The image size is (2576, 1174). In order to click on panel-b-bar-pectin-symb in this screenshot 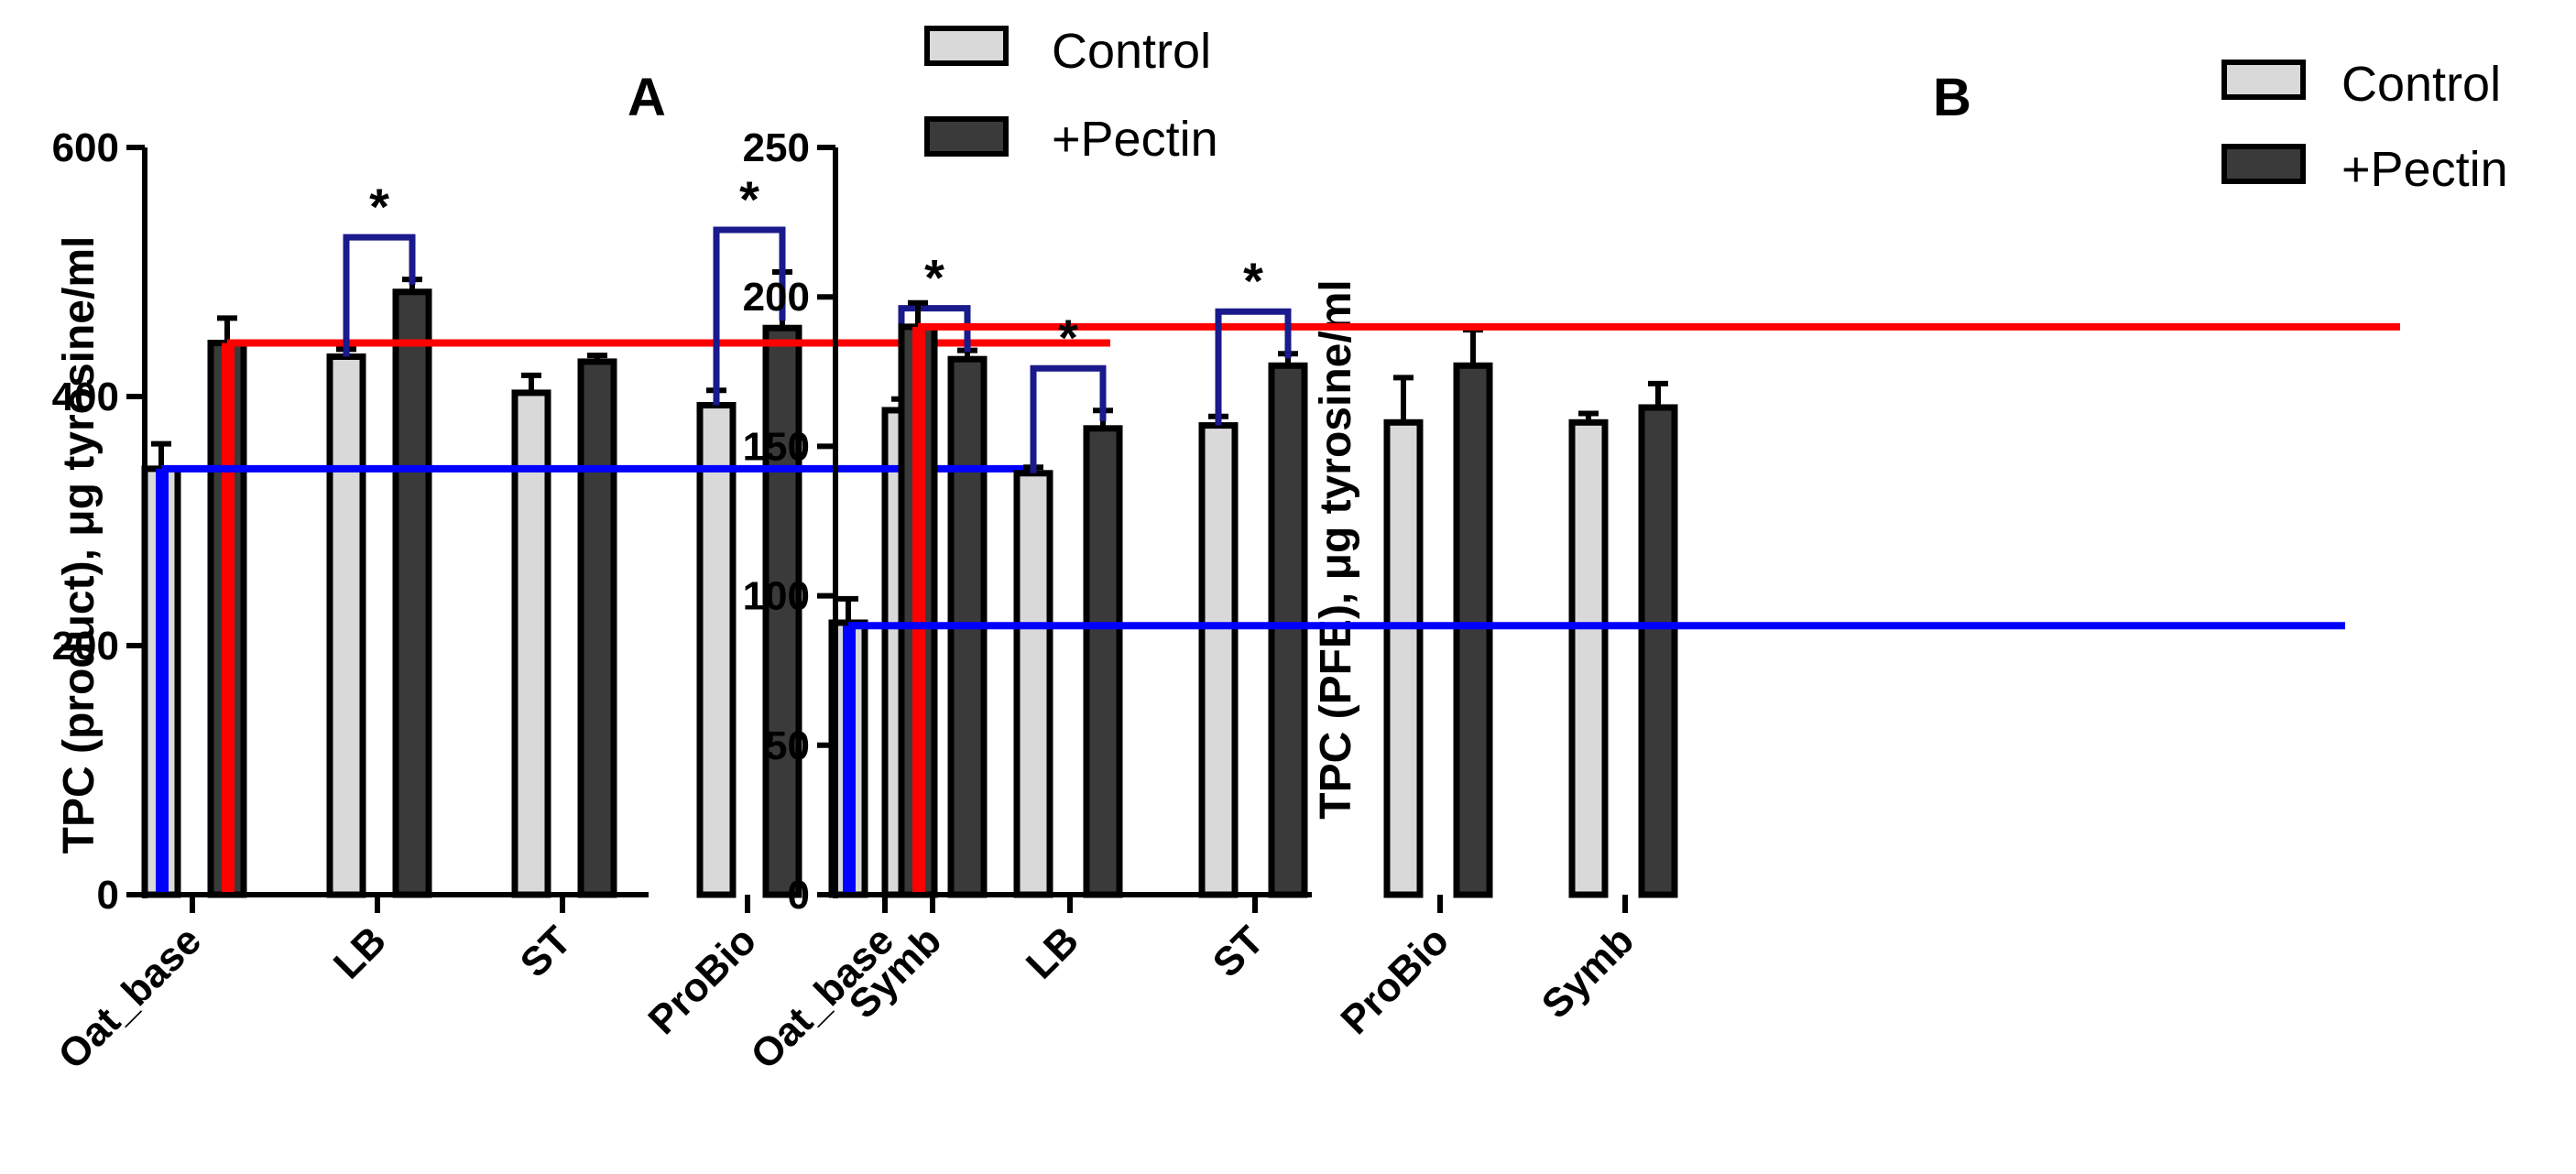, I will do `click(1658, 651)`.